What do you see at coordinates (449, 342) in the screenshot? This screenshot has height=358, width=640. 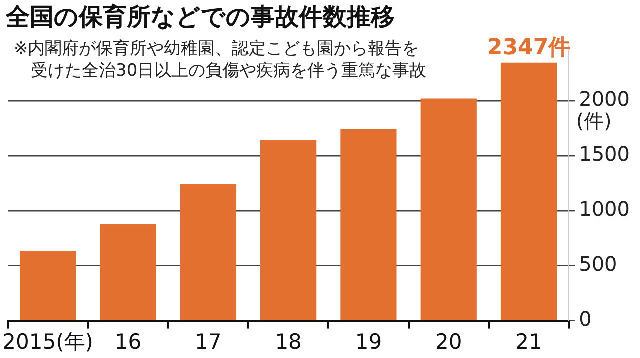 I see `x-tick-label: 20` at bounding box center [449, 342].